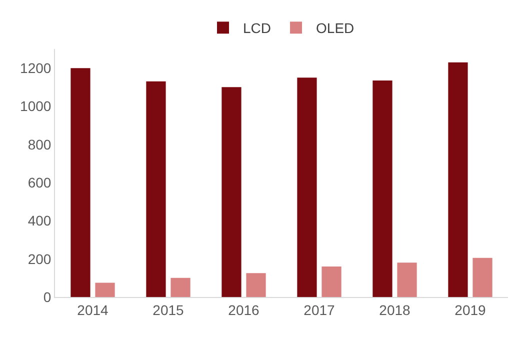 This screenshot has height=337, width=528. What do you see at coordinates (93, 310) in the screenshot?
I see `x-tick-label: 2014` at bounding box center [93, 310].